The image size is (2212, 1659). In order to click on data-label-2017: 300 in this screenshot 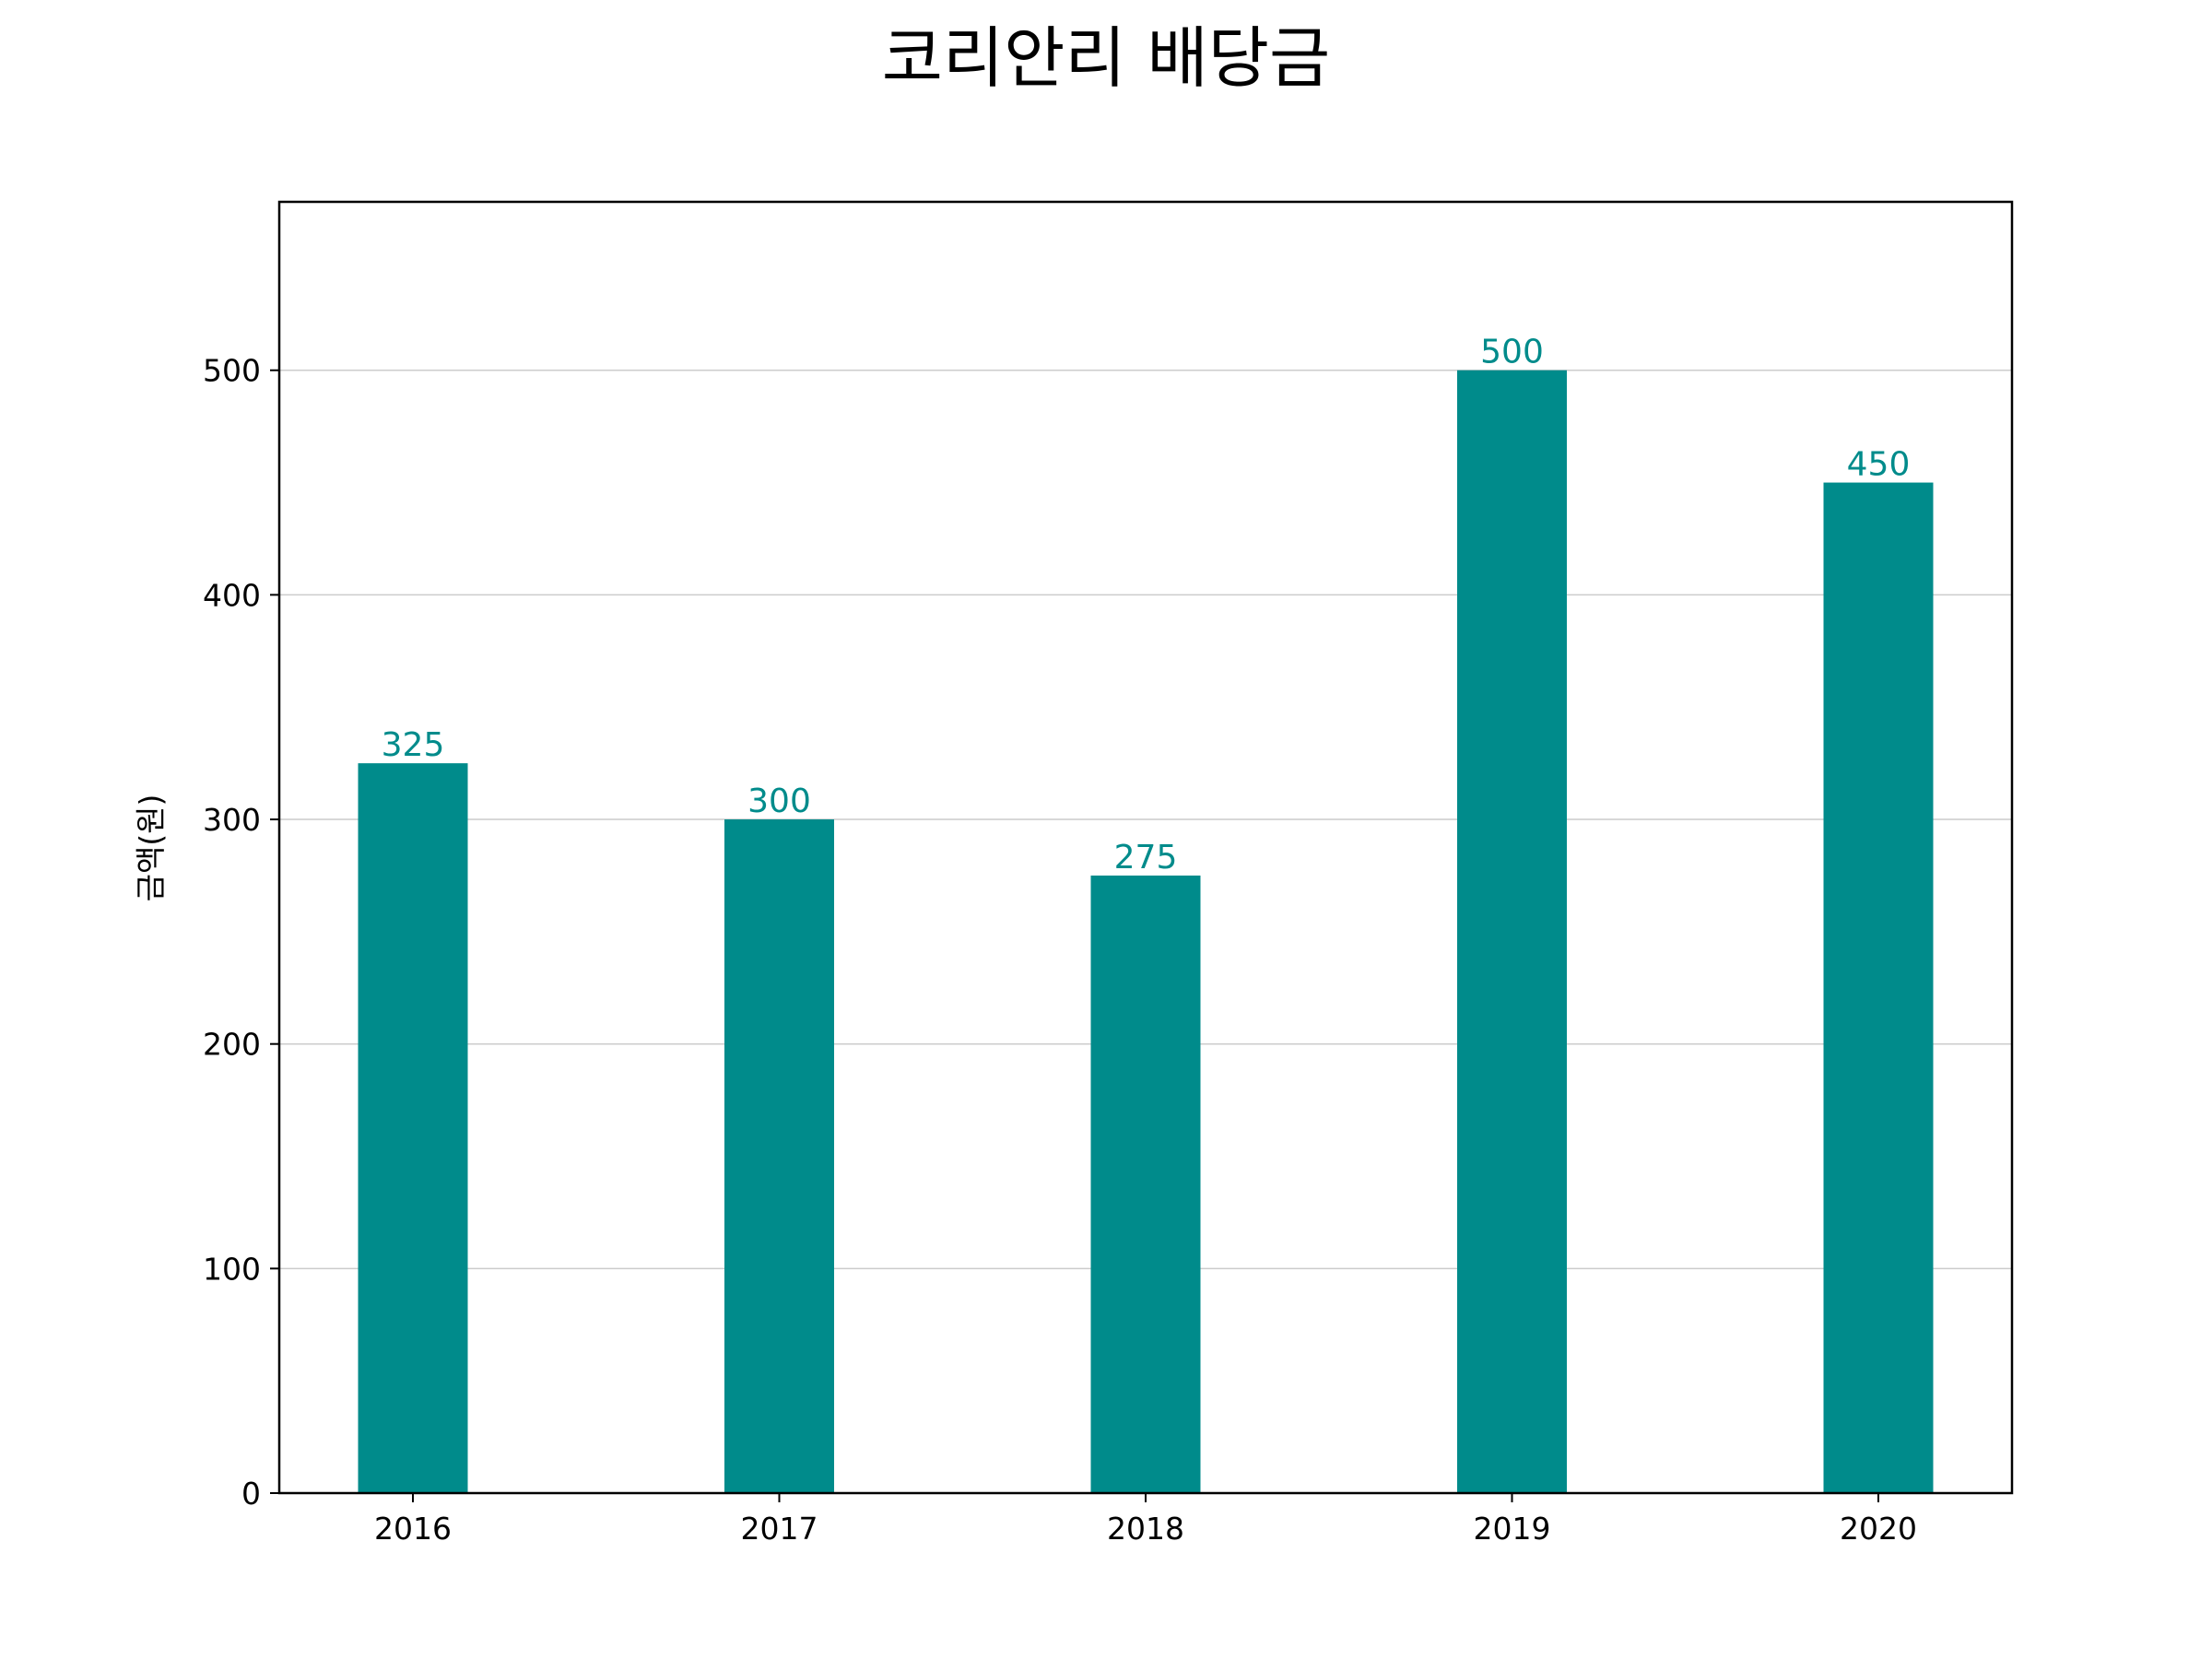, I will do `click(779, 801)`.